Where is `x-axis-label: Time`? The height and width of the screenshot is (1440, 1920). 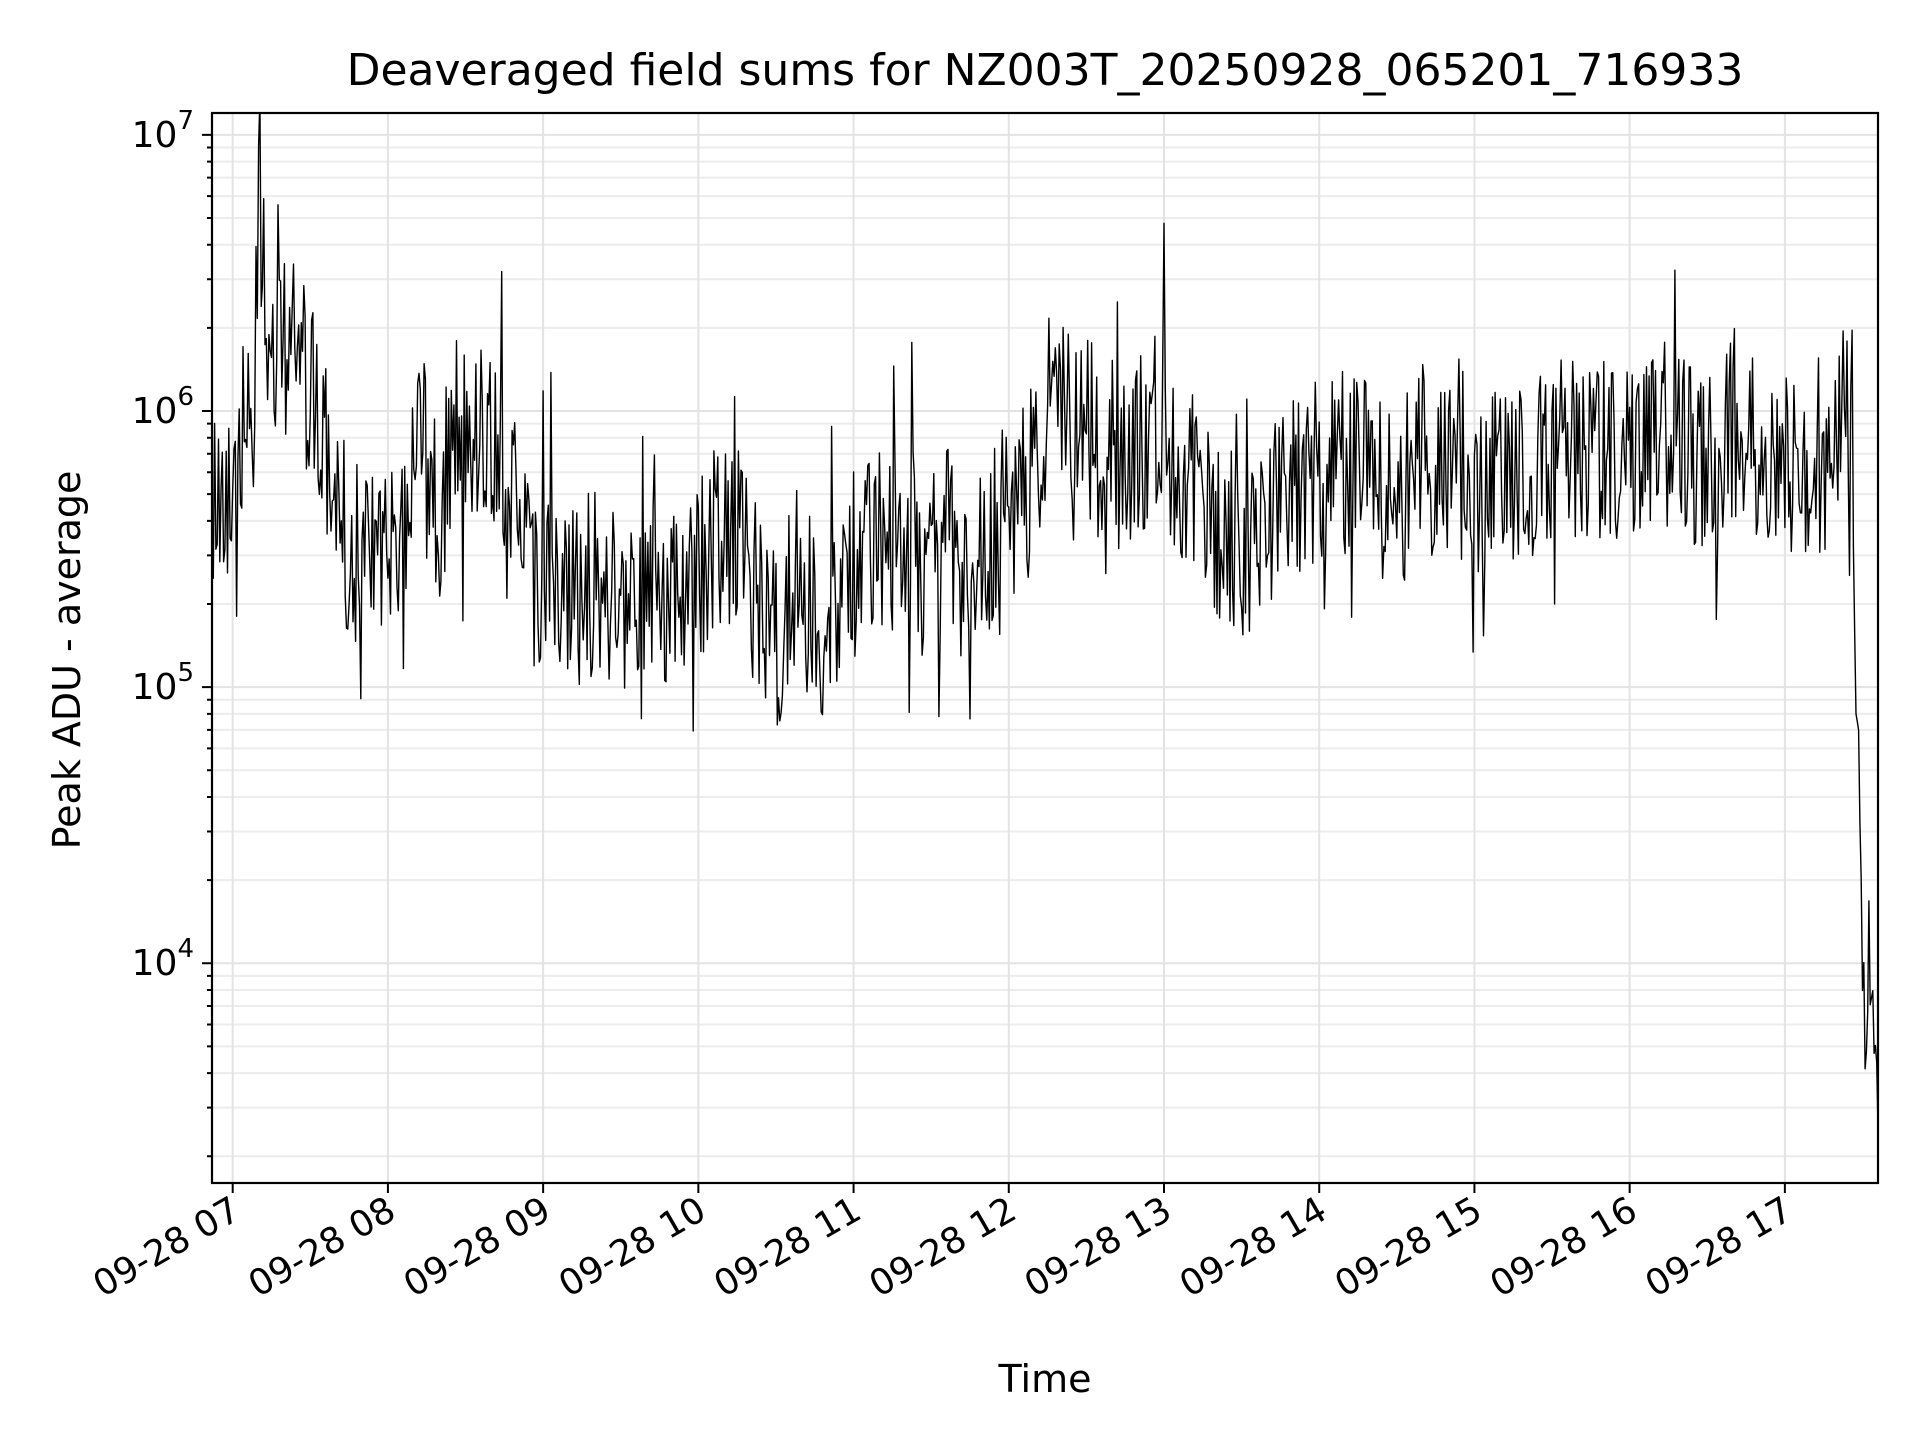
x-axis-label: Time is located at coordinates (1045, 1379).